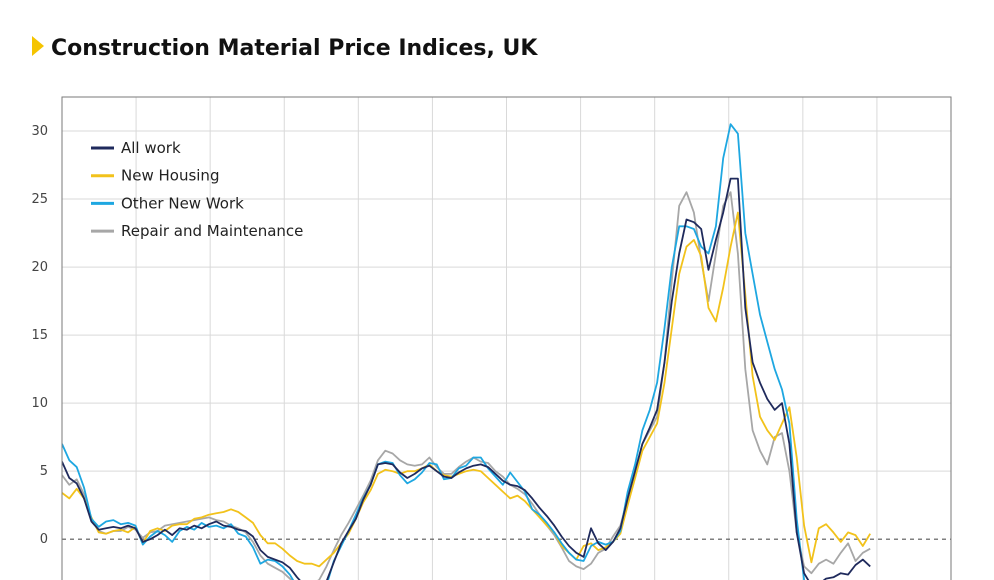  I want to click on y-axis: 0 5 10 15 20 25 30, so click(39, 335).